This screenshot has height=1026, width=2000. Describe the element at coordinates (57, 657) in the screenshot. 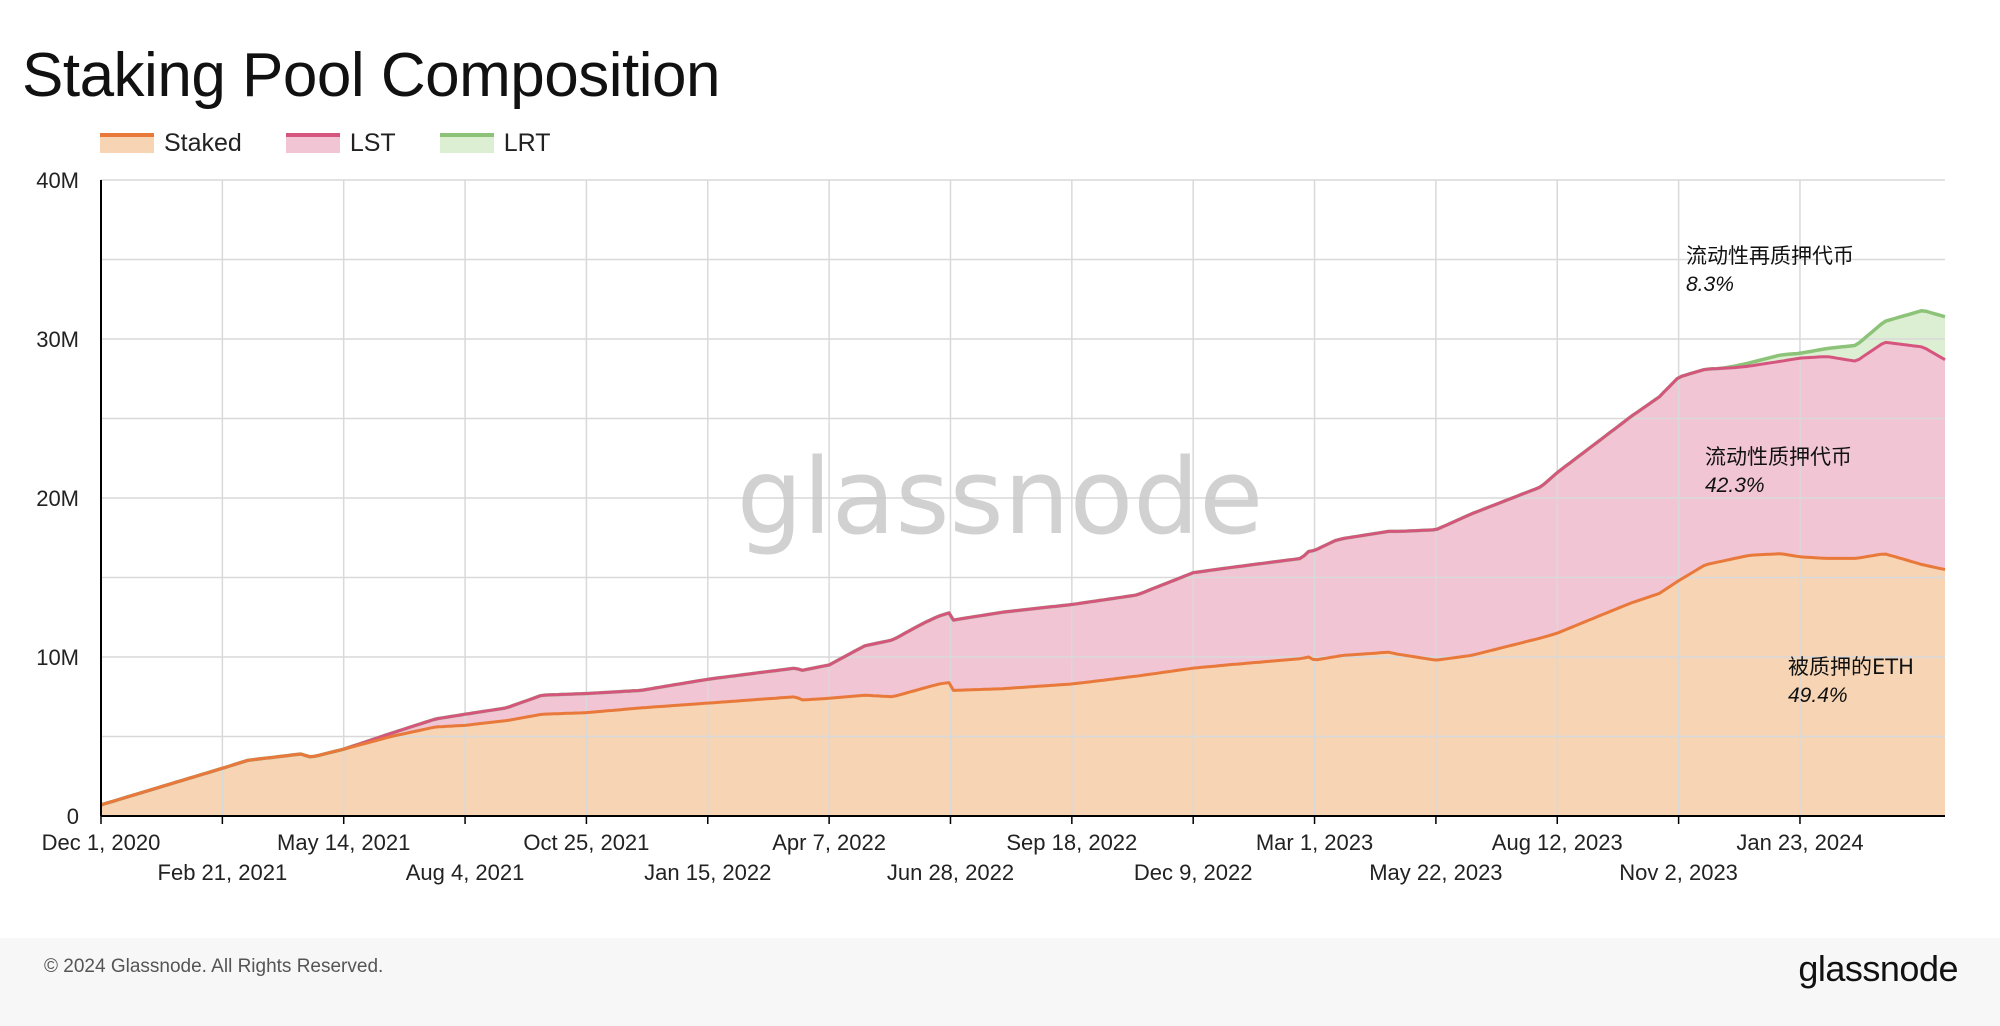

I see `y-tick-label: 10M` at that location.